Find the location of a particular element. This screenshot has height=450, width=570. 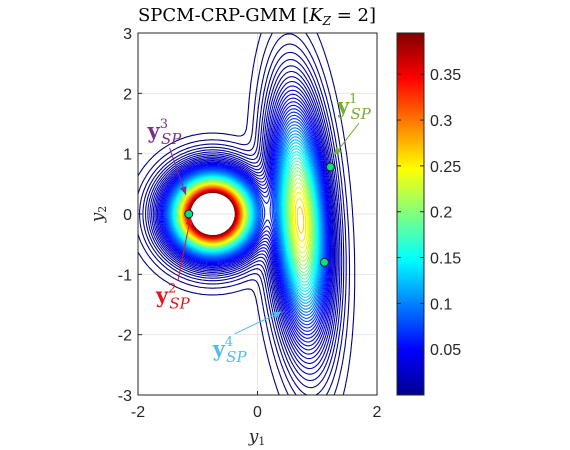

y-tick-label: -1 is located at coordinates (125, 275).